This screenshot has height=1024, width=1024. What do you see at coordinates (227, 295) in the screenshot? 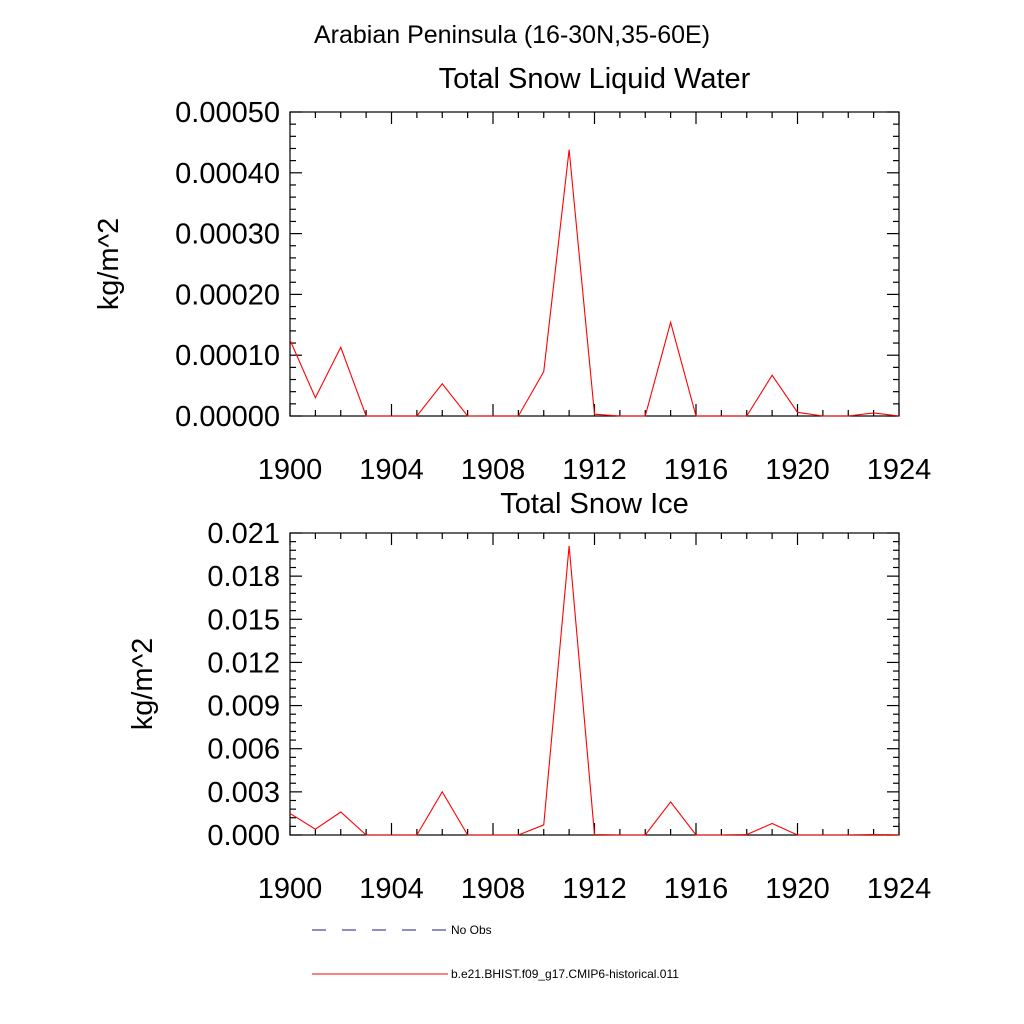
I see `y-tick-label: 0.00020` at bounding box center [227, 295].